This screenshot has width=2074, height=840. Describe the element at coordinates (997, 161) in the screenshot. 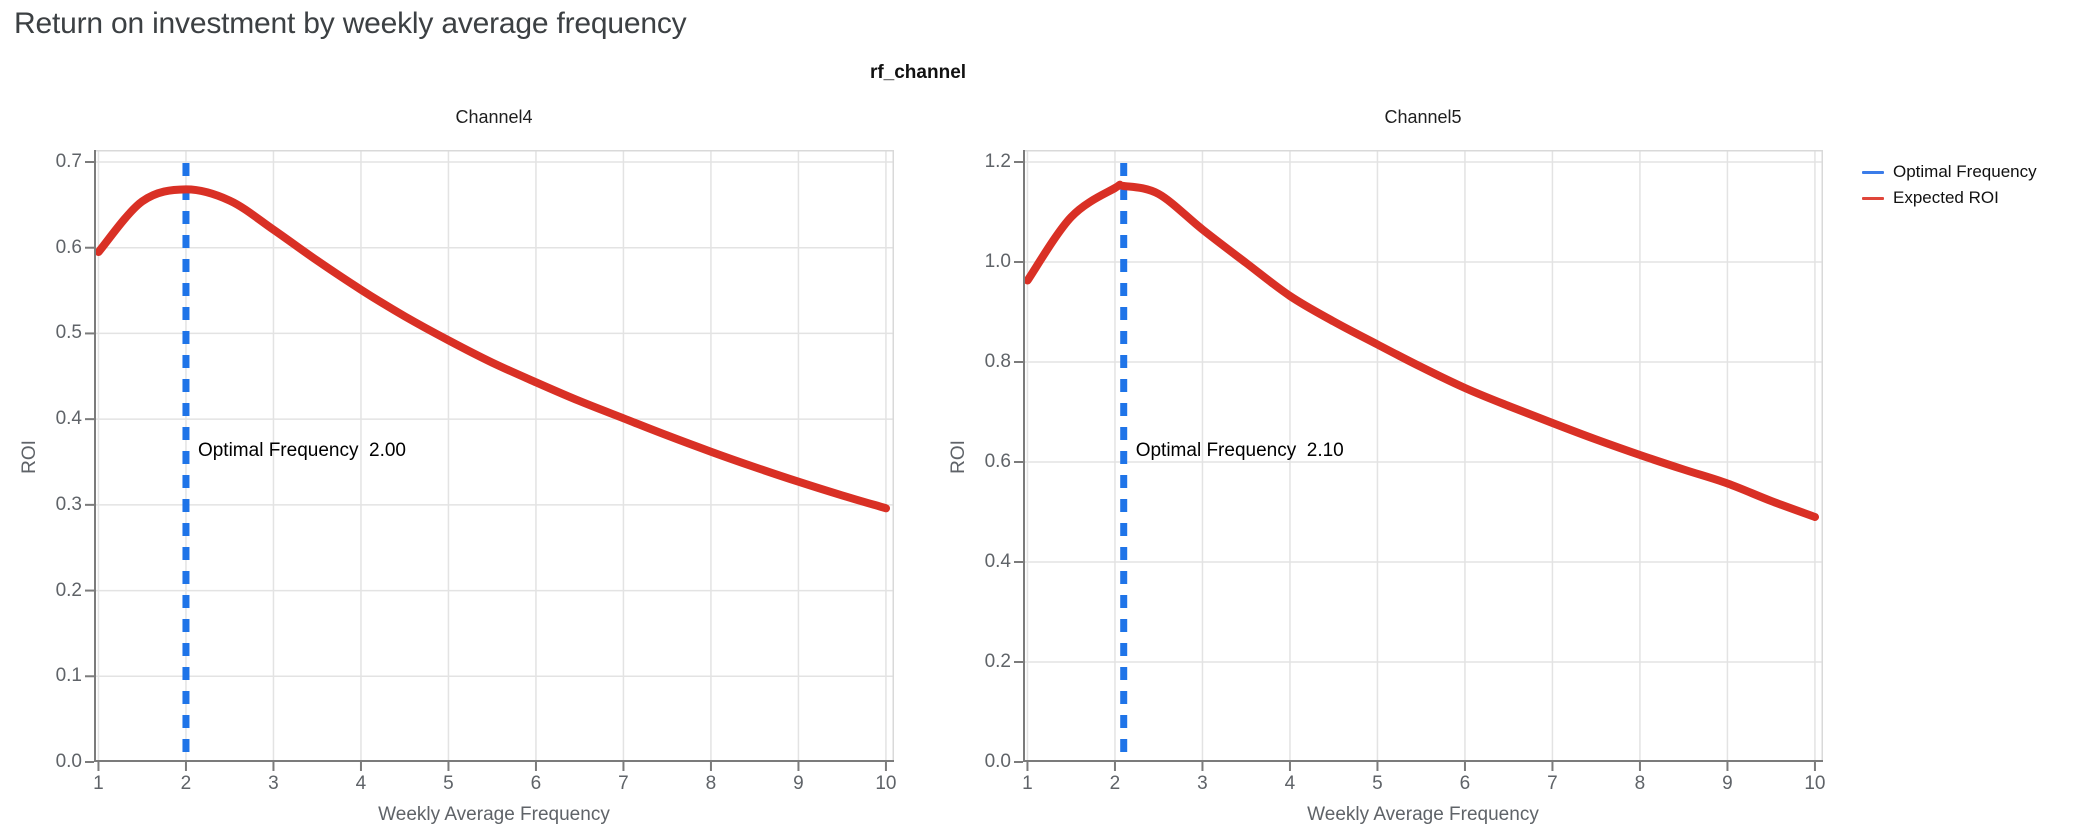

I see `y-tick-label: 1.2` at that location.